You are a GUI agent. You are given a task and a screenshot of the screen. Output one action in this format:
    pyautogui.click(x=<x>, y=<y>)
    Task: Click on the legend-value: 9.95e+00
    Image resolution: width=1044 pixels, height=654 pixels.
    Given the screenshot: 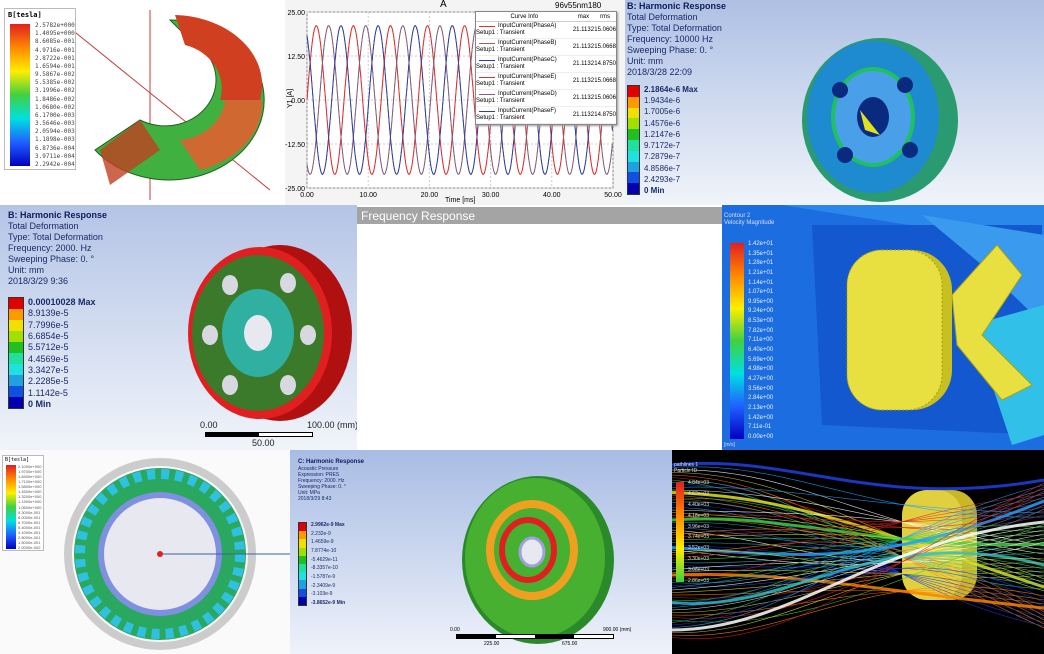 What is the action you would take?
    pyautogui.click(x=761, y=301)
    